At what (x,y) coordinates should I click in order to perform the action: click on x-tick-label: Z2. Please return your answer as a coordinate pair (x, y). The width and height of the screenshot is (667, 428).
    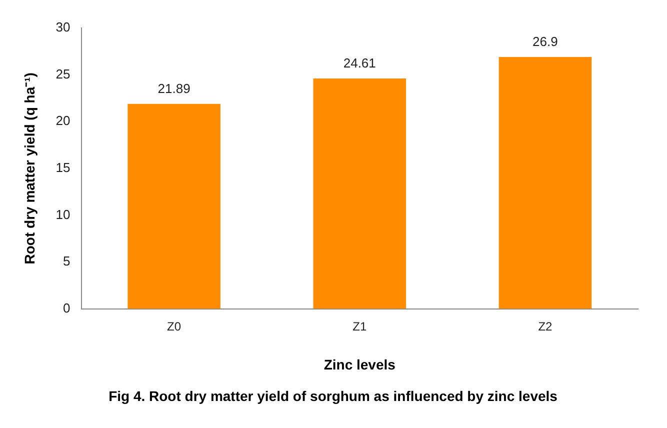
    Looking at the image, I should click on (545, 326).